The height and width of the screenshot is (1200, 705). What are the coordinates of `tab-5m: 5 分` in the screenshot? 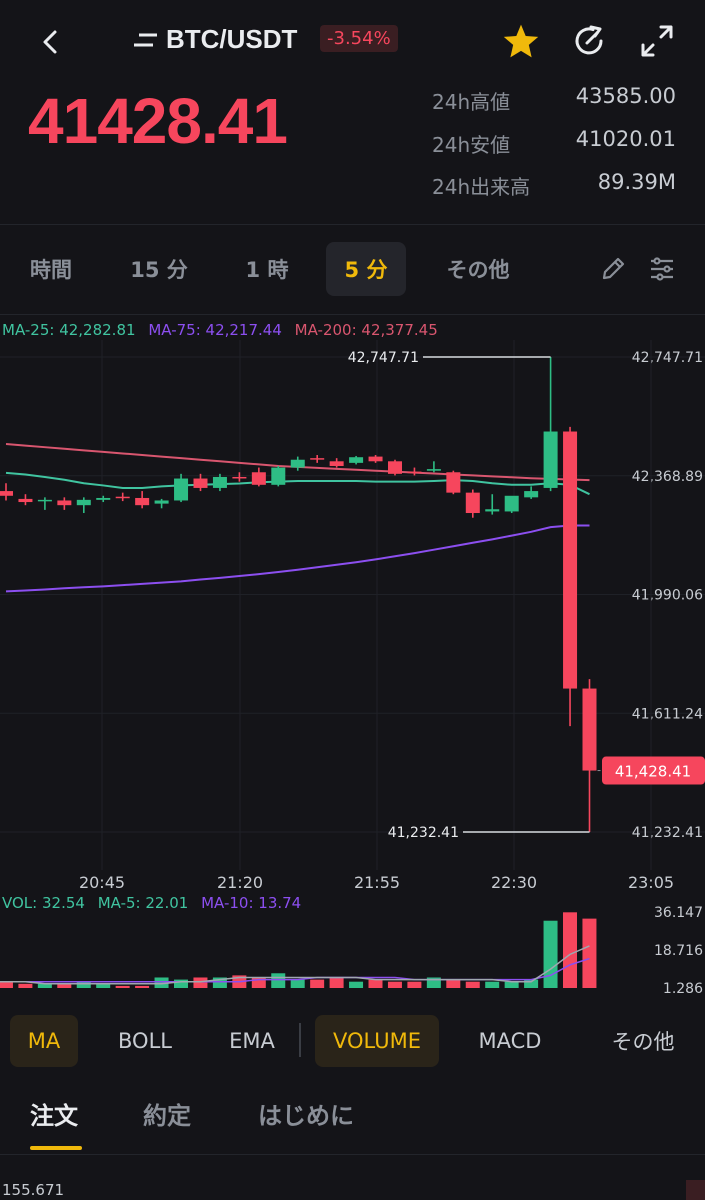 It's located at (366, 269).